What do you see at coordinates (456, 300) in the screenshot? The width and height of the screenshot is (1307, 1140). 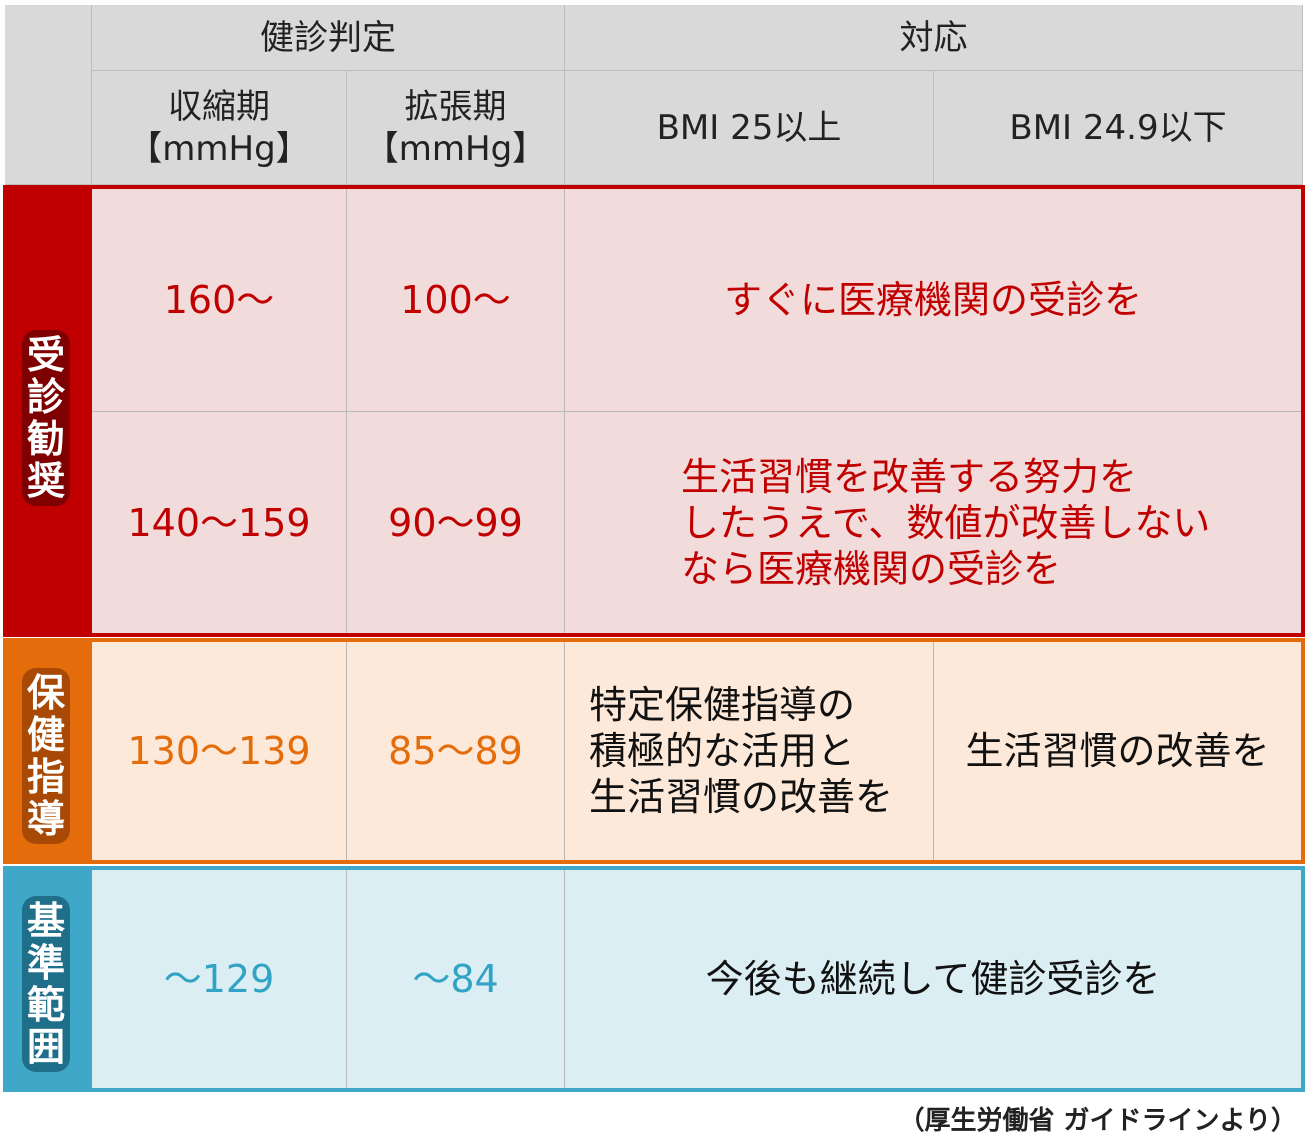 I see `diastolic-cell: 100～` at bounding box center [456, 300].